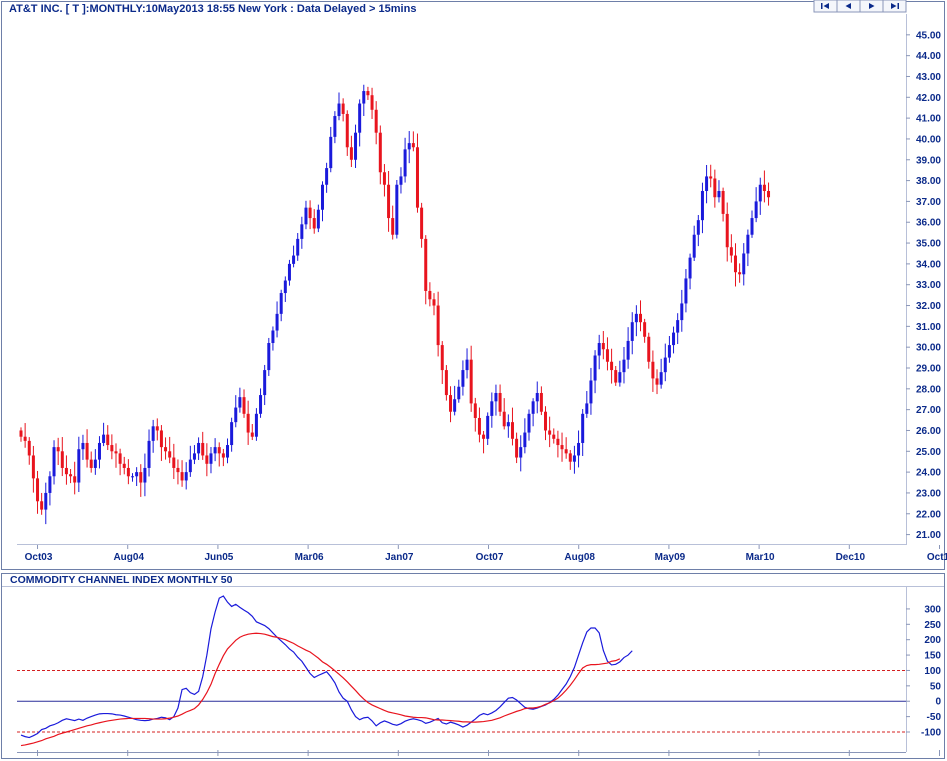 The width and height of the screenshot is (947, 761). I want to click on price-y-tick-label: 25.00, so click(928, 452).